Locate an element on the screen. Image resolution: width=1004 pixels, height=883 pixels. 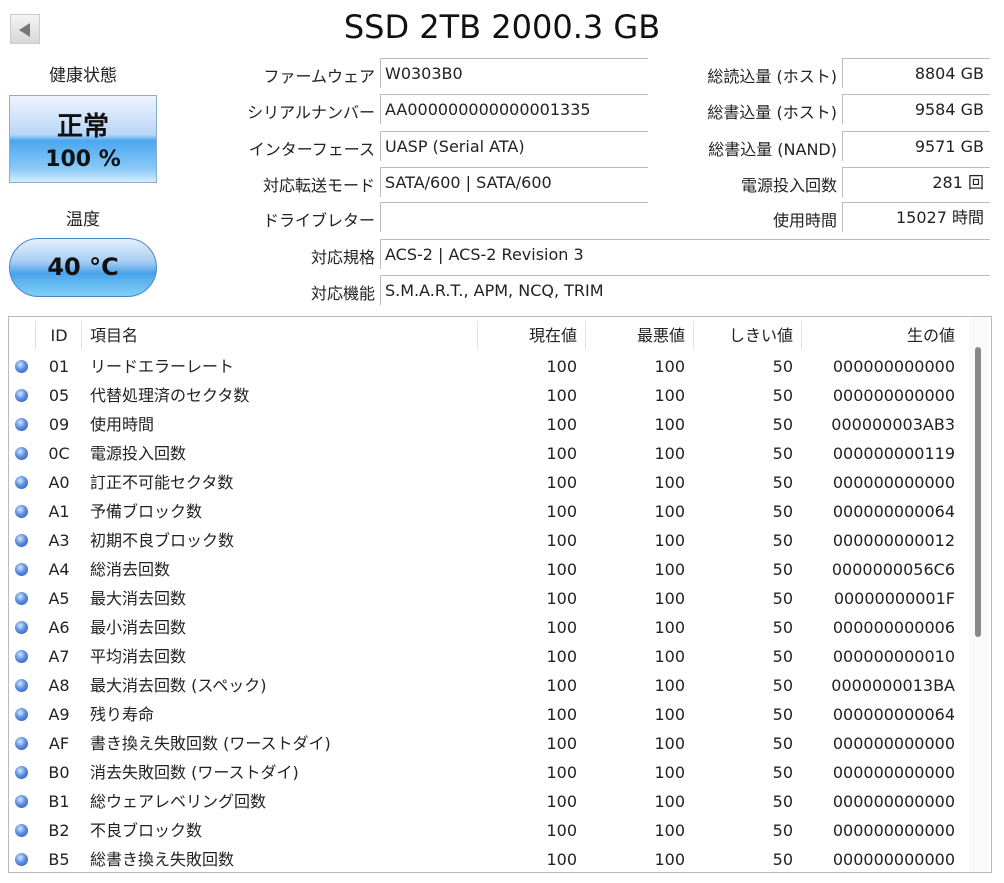
table-row: B1 総ウェアレベリング回数 100 100 50 000000000000 is located at coordinates (489, 801).